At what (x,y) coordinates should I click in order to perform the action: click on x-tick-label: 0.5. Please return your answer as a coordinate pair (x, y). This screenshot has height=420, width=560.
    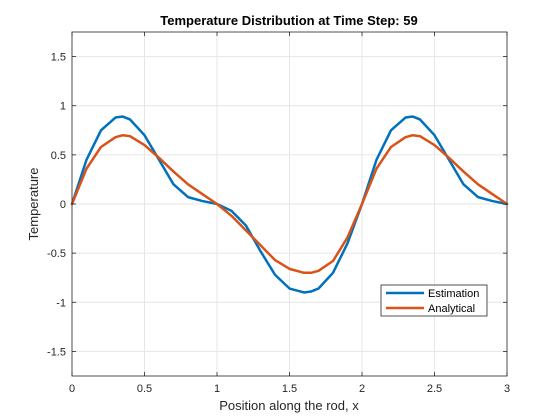
    Looking at the image, I should click on (144, 389).